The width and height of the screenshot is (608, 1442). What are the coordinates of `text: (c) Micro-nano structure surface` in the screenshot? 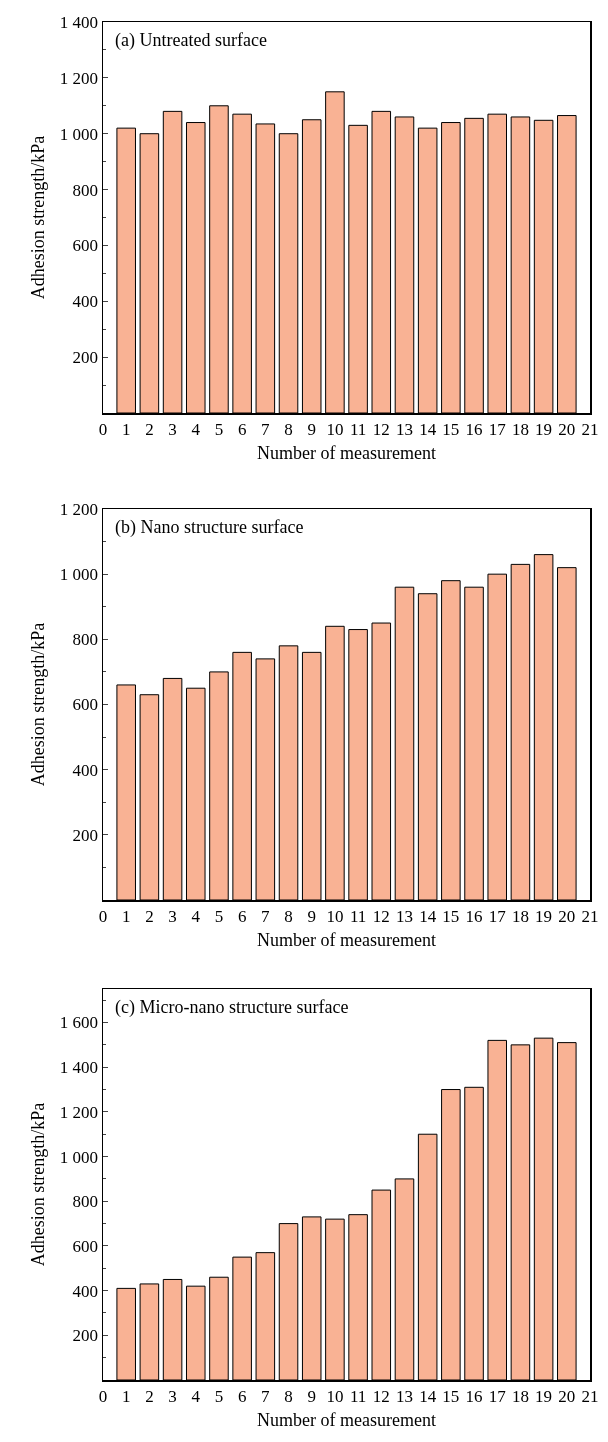 It's located at (232, 1007).